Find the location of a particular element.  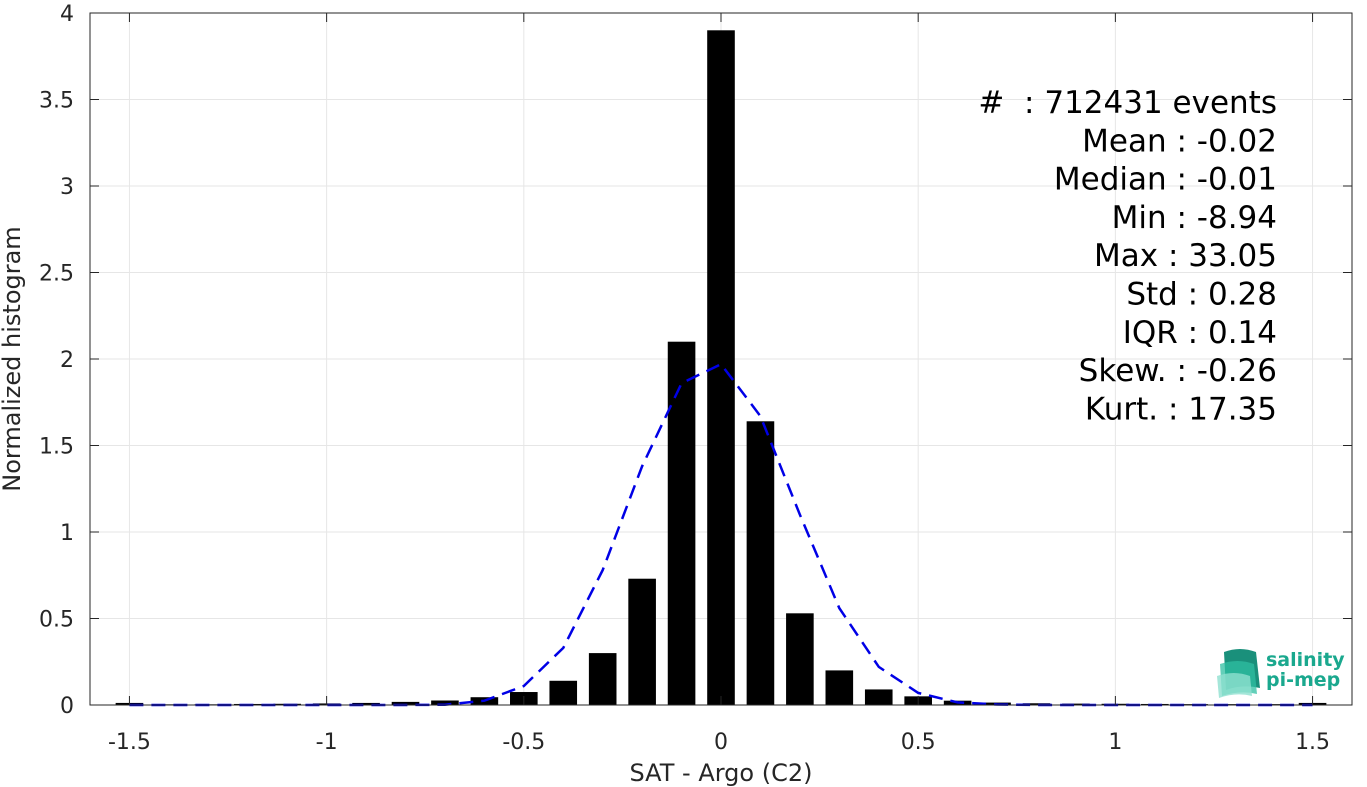

y-tick-label: 2.5 is located at coordinates (56, 274).